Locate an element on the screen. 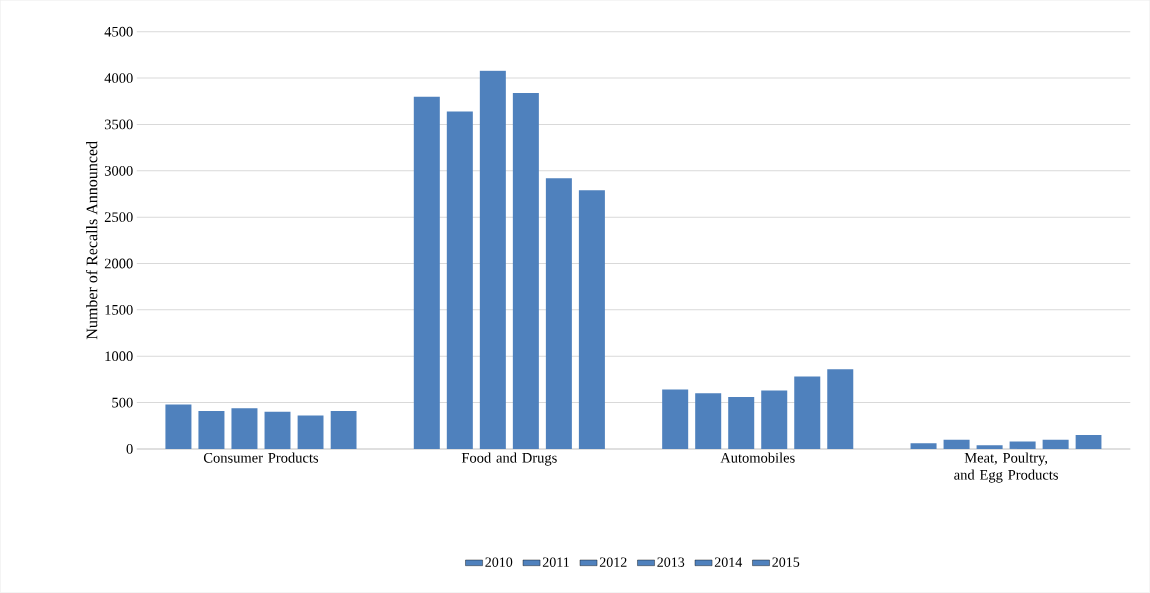  y-tick-label: 0 is located at coordinates (129, 449).